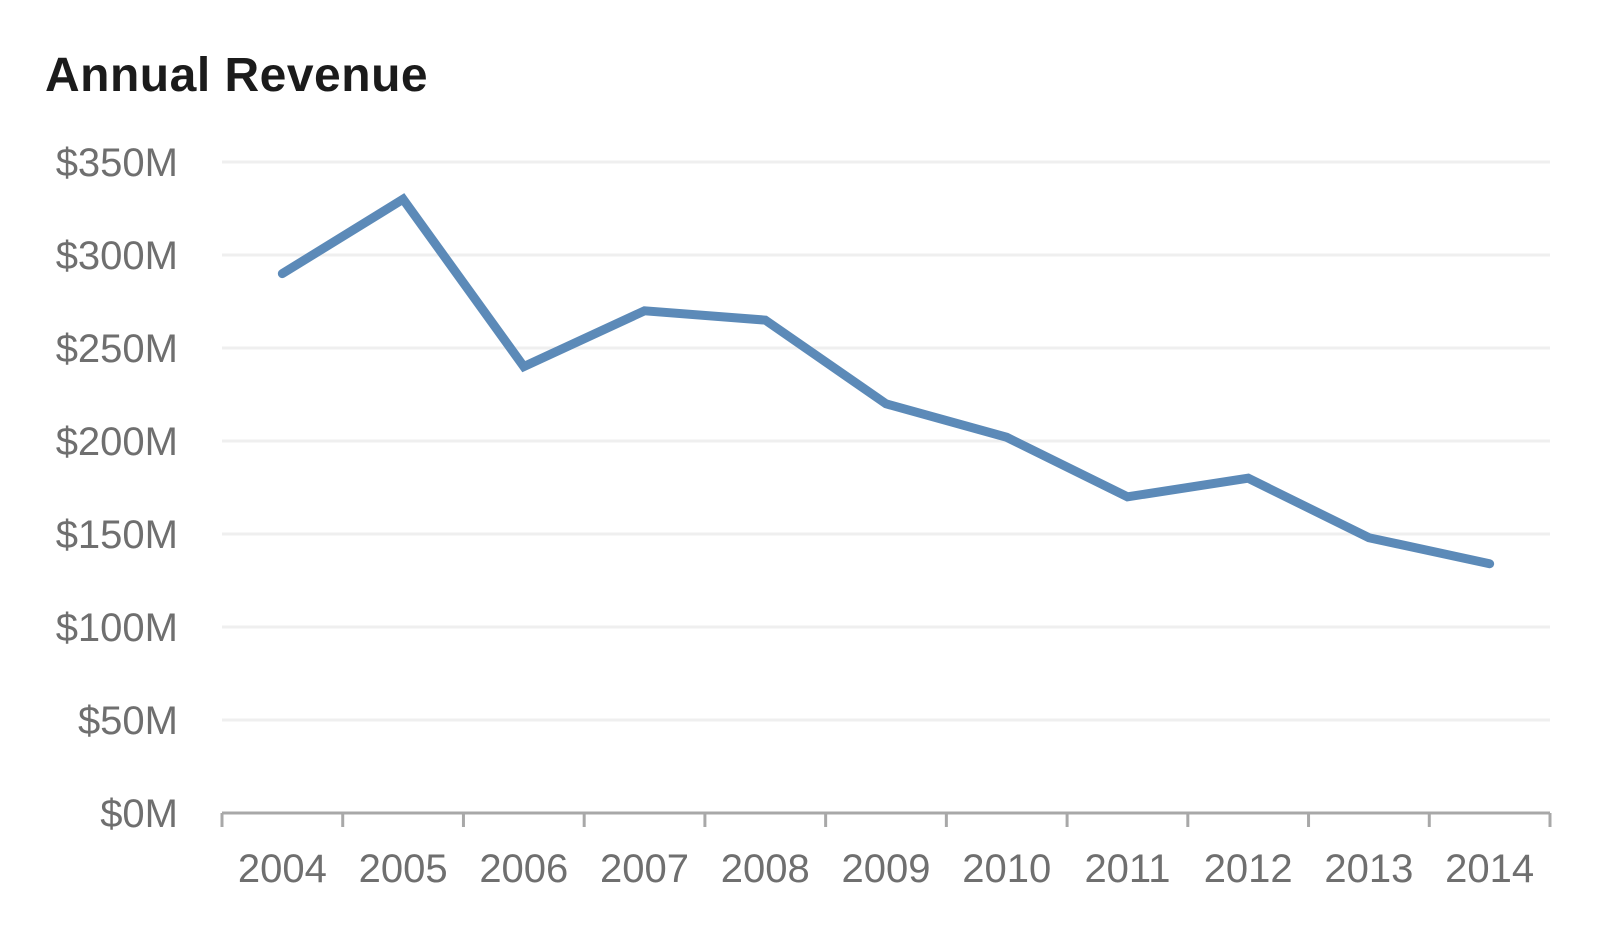 This screenshot has height=936, width=1600. Describe the element at coordinates (117, 349) in the screenshot. I see `y-tick-label: $250M` at that location.